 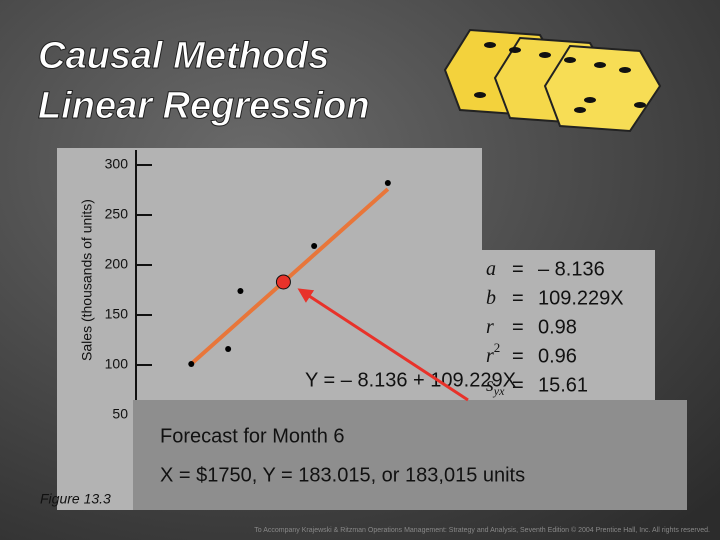 I want to click on title: Causal Methods Linear Regression, so click(x=204, y=81).